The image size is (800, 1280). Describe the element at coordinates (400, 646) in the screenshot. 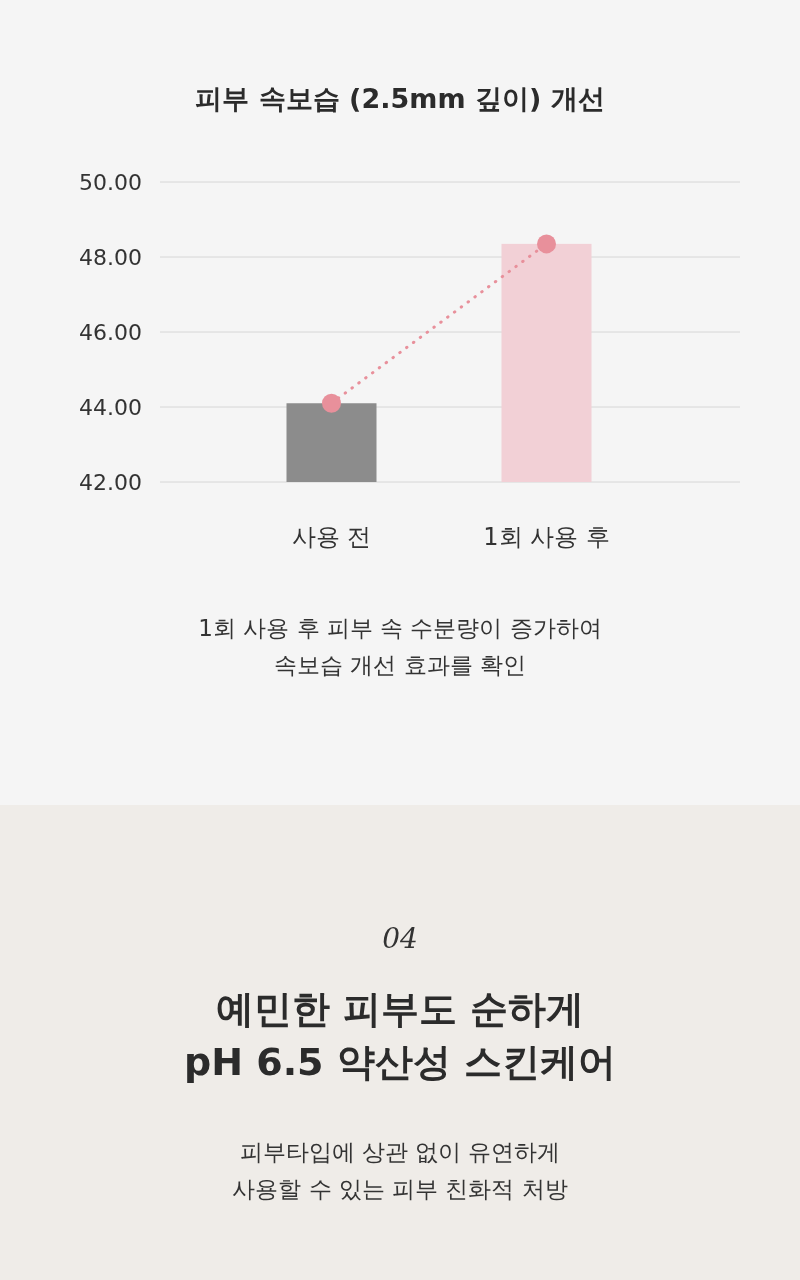

I see `text: 1회 사용 후 피부 속 수분량이 증가하여 속보습 개선 효과를 확인` at that location.